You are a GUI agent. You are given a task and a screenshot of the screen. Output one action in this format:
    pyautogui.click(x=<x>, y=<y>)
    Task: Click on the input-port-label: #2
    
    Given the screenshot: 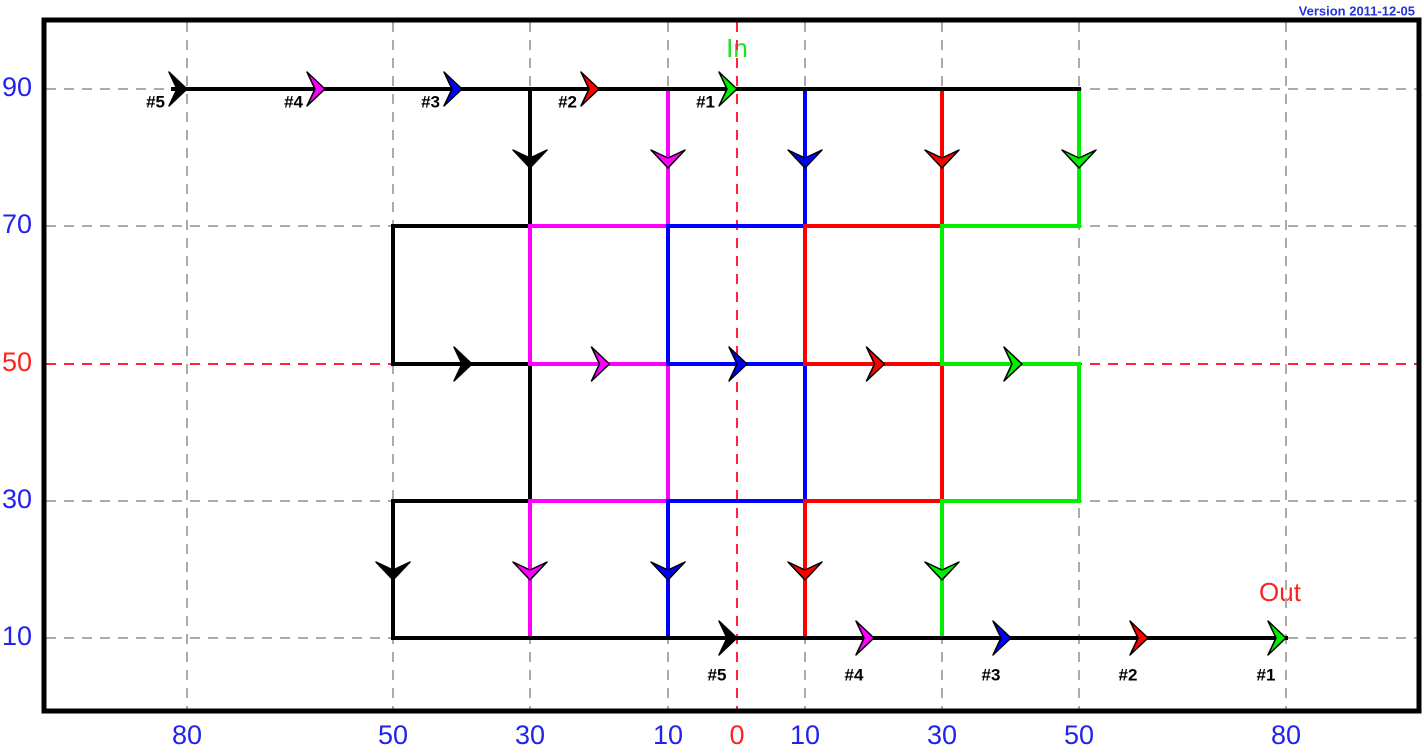 What is the action you would take?
    pyautogui.click(x=567, y=101)
    